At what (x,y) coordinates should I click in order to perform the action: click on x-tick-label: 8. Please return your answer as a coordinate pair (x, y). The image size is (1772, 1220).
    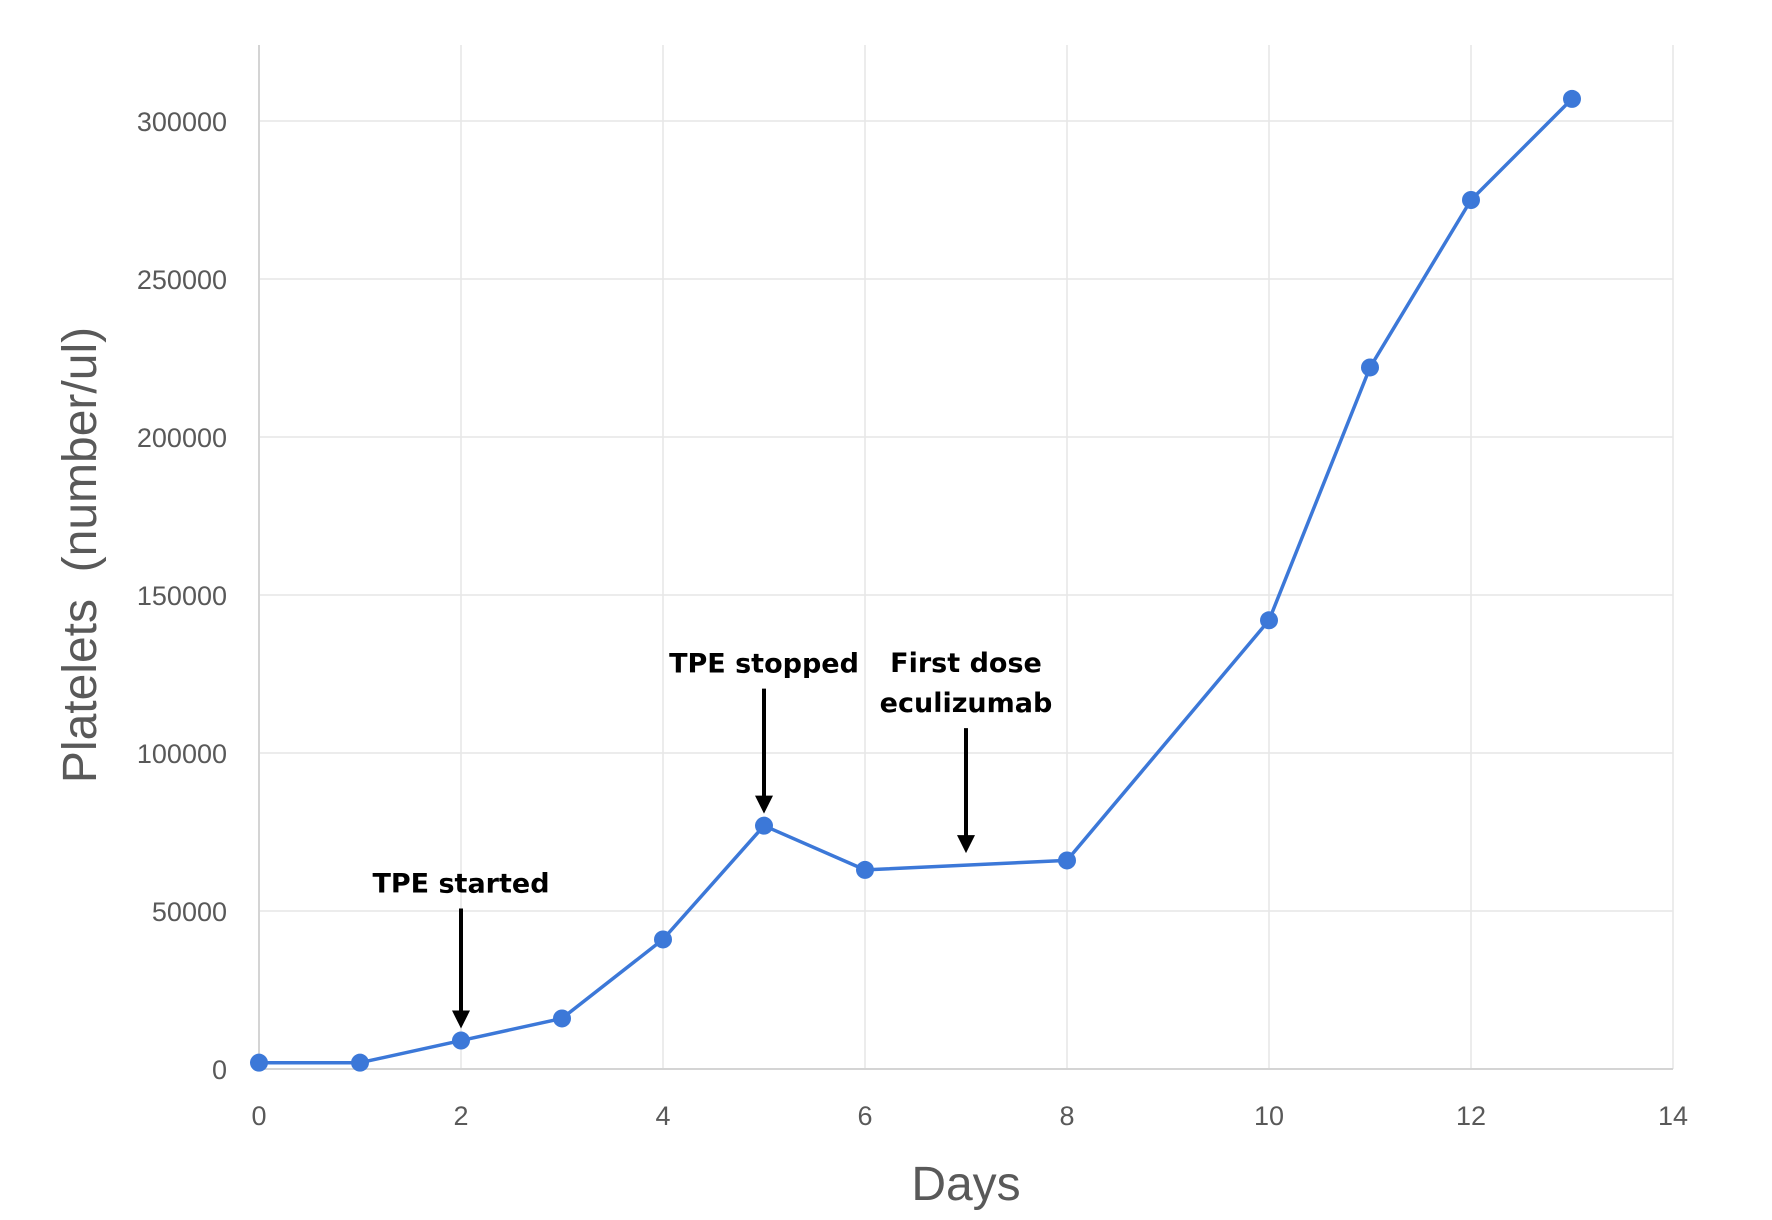
    Looking at the image, I should click on (1066, 1116).